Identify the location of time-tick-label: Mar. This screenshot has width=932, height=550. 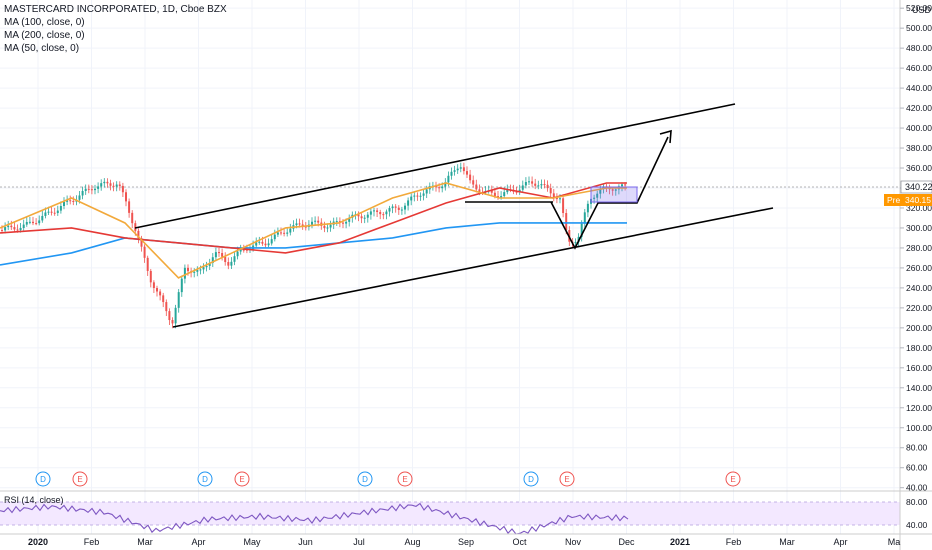
(787, 542).